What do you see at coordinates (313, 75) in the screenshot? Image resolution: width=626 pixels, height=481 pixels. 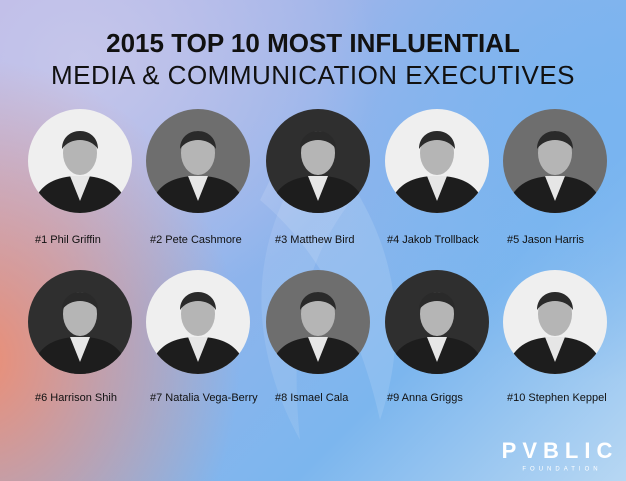 I see `subtitle: MEDIA & COMMUNICATION EXECUTIVES` at bounding box center [313, 75].